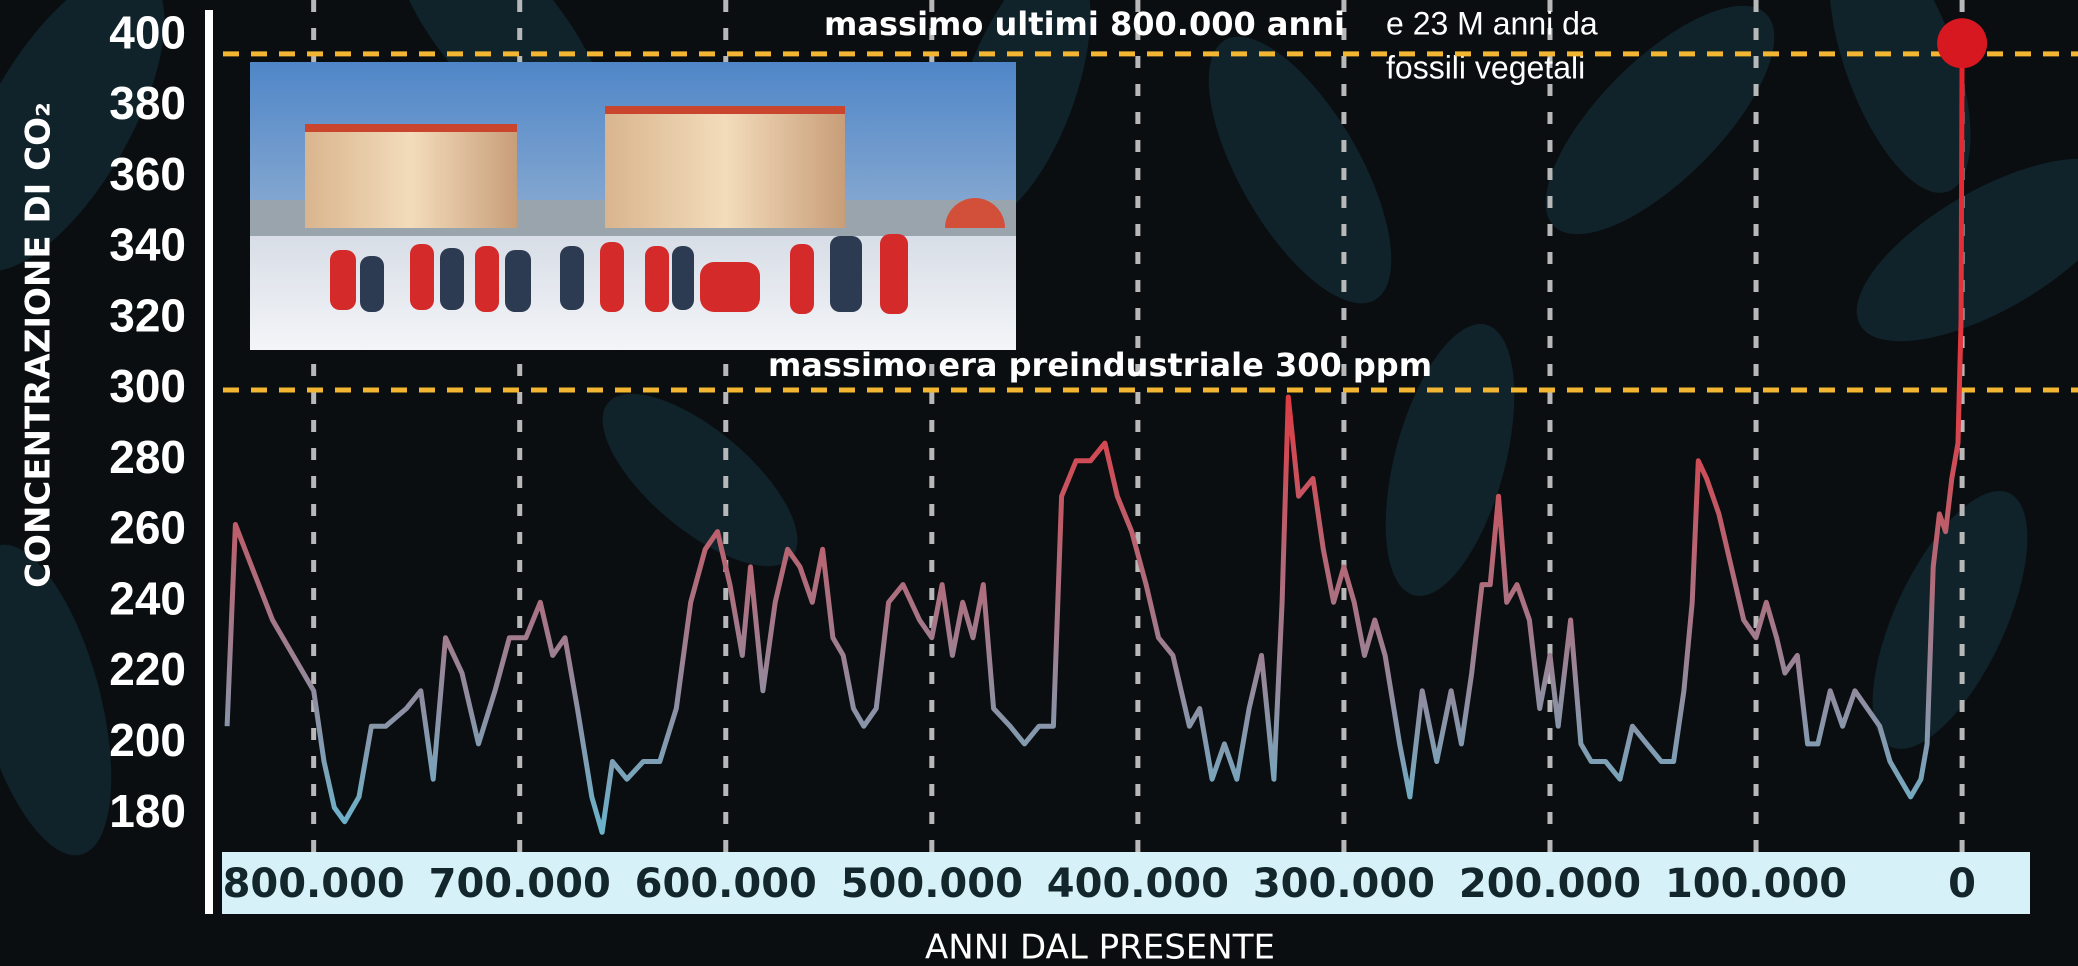 Image resolution: width=2078 pixels, height=966 pixels. Describe the element at coordinates (147, 386) in the screenshot. I see `y-tick-label: 300` at that location.